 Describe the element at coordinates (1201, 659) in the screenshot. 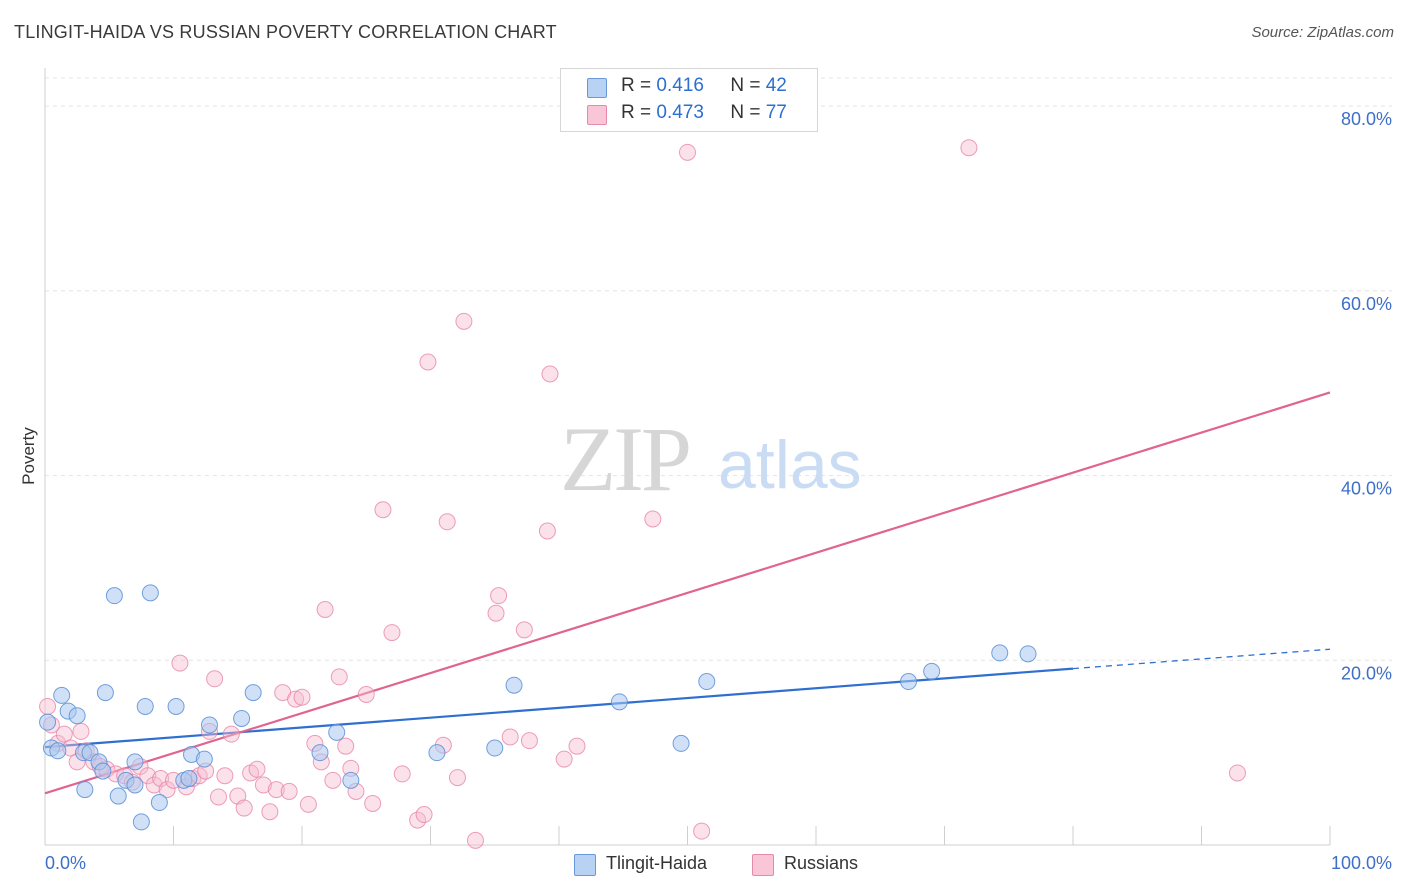

I see `trendline-tlingit-haida-extension` at that location.